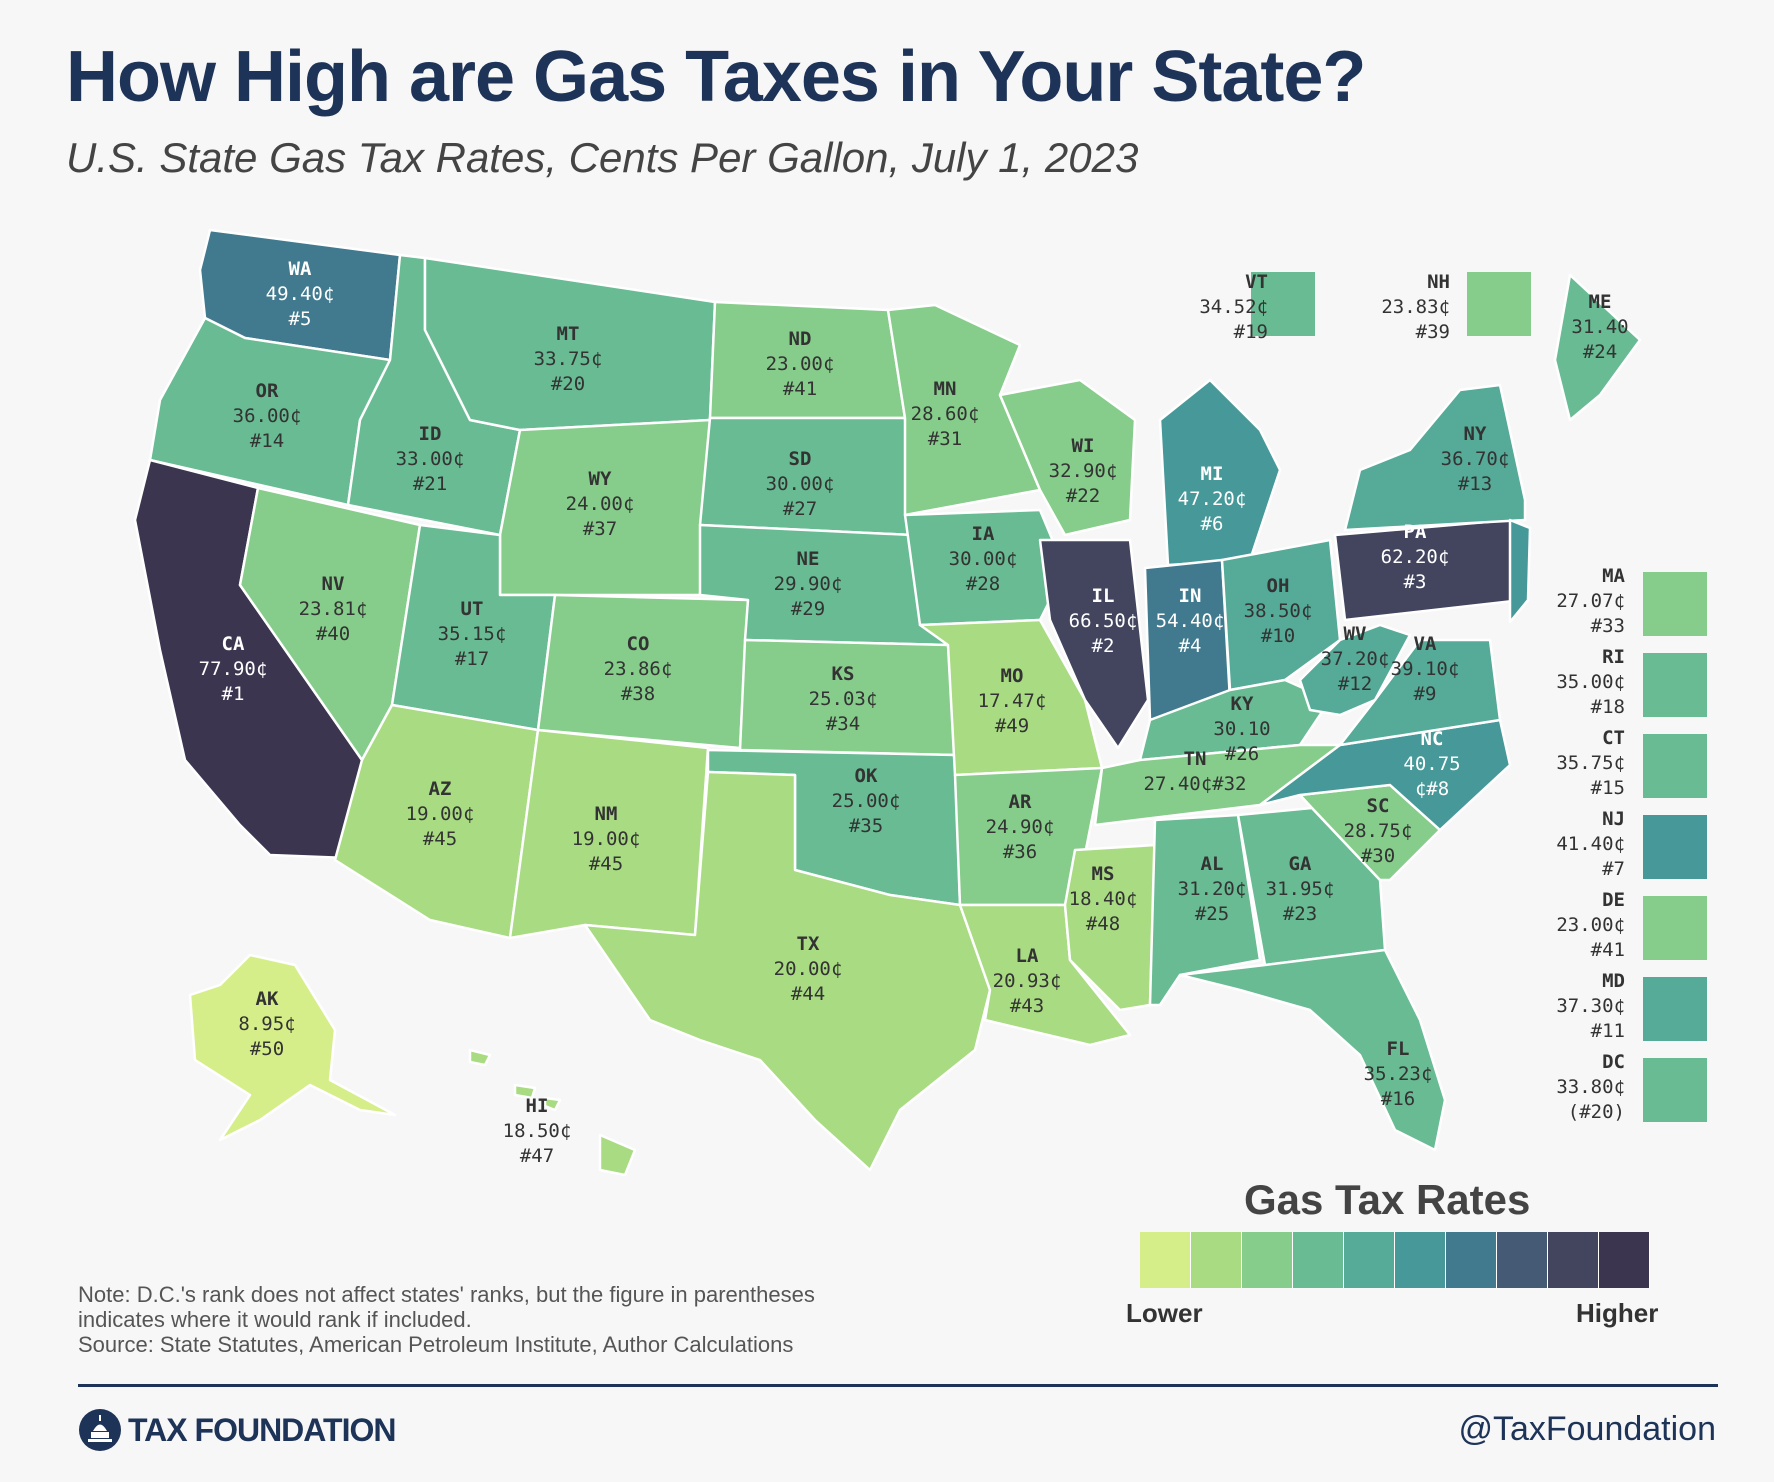 The height and width of the screenshot is (1482, 1774). Describe the element at coordinates (1012, 701) in the screenshot. I see `label-MO: MO 17.47¢ #49` at that location.